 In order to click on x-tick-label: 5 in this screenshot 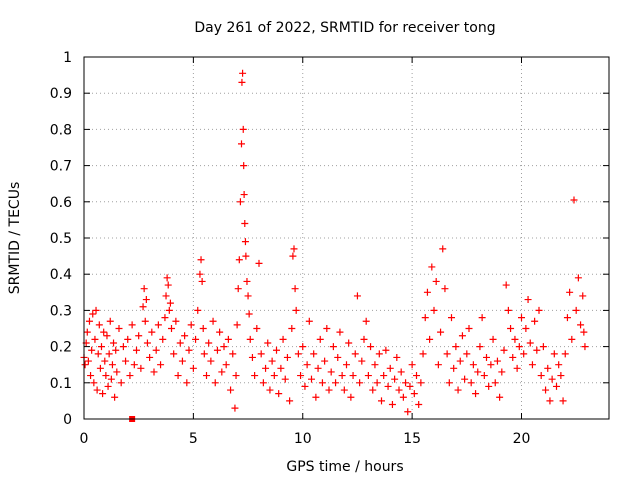, I will do `click(193, 439)`.